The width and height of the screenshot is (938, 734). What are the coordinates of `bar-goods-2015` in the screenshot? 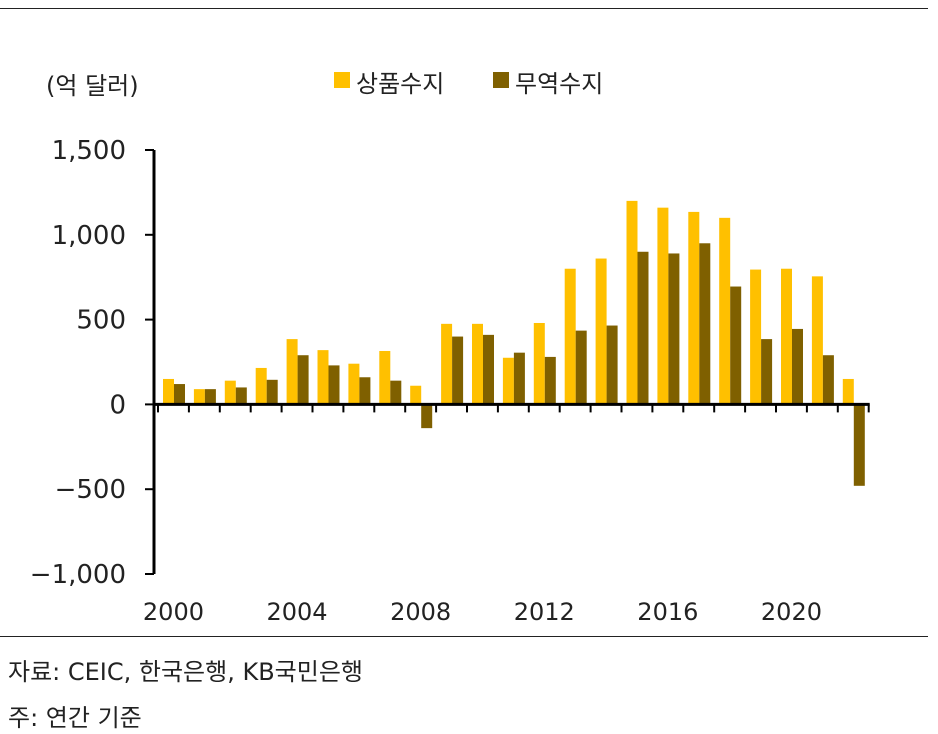 It's located at (632, 302).